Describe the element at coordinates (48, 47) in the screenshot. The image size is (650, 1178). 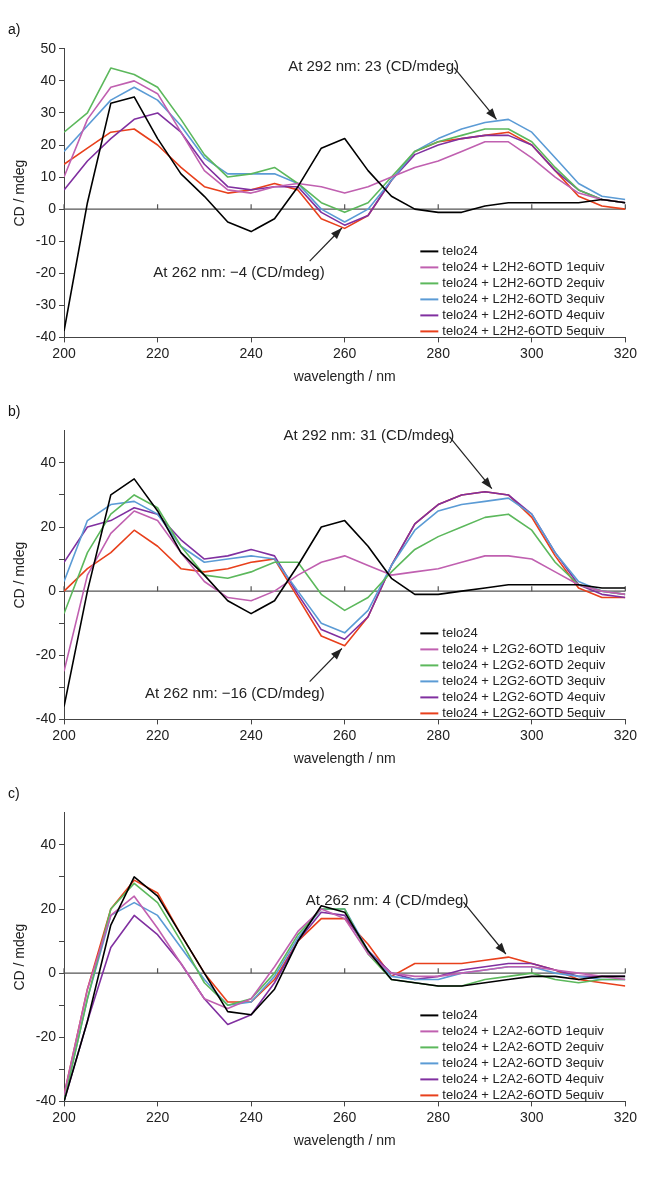
I see `y-tick-label: 50` at that location.